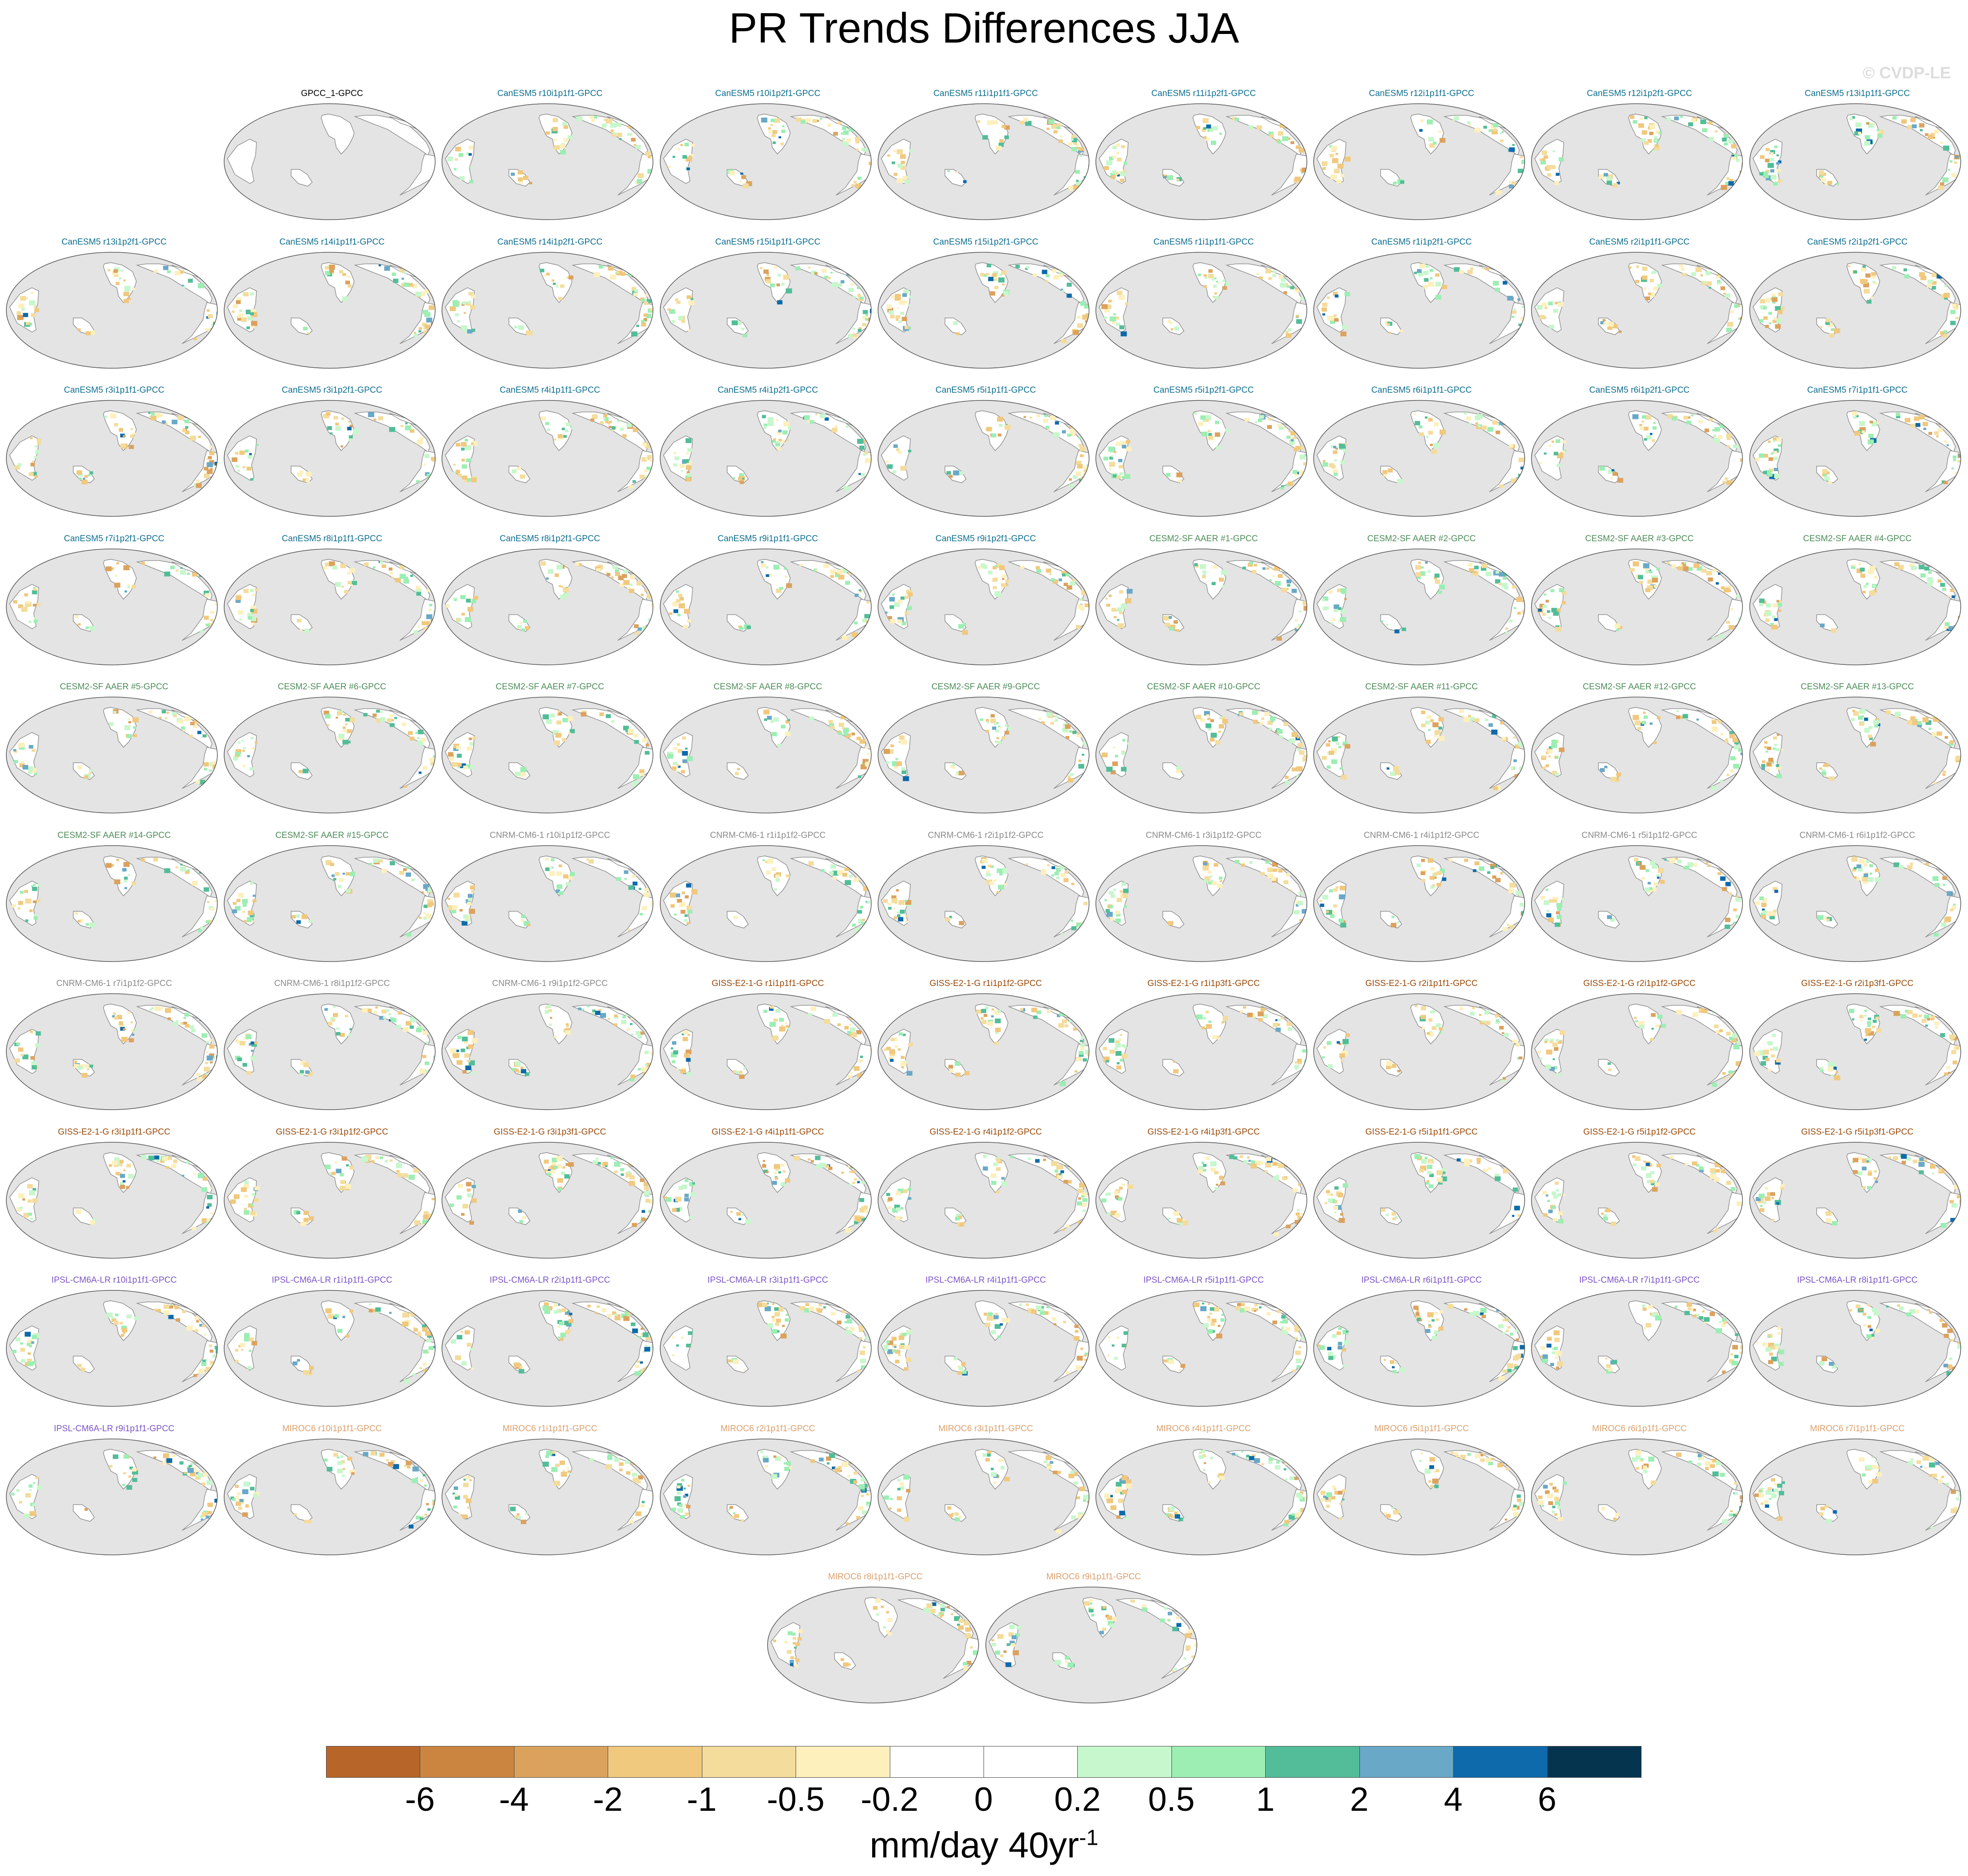 The image size is (1968, 1876). What do you see at coordinates (768, 390) in the screenshot?
I see `panel-title: CanESM5 r4i1p2f1-GPCC` at bounding box center [768, 390].